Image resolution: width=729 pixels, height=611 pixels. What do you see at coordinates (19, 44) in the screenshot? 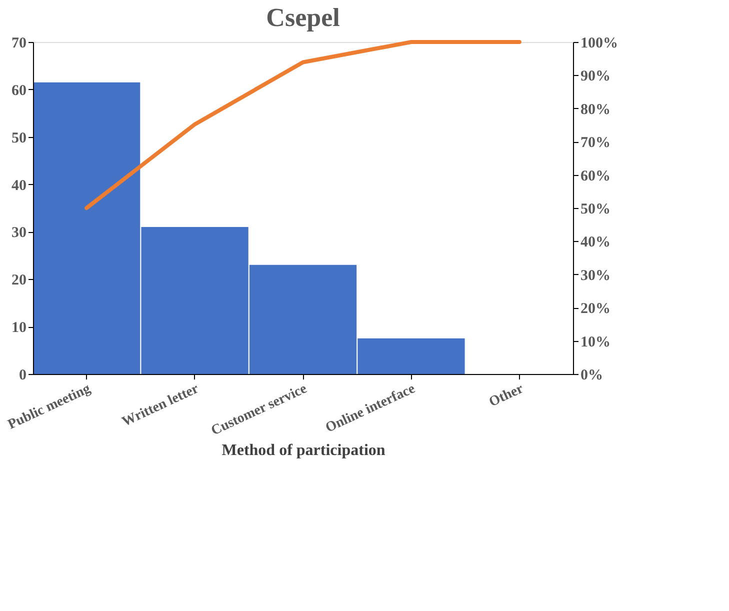
I see `y-tick-label: 70` at bounding box center [19, 44].